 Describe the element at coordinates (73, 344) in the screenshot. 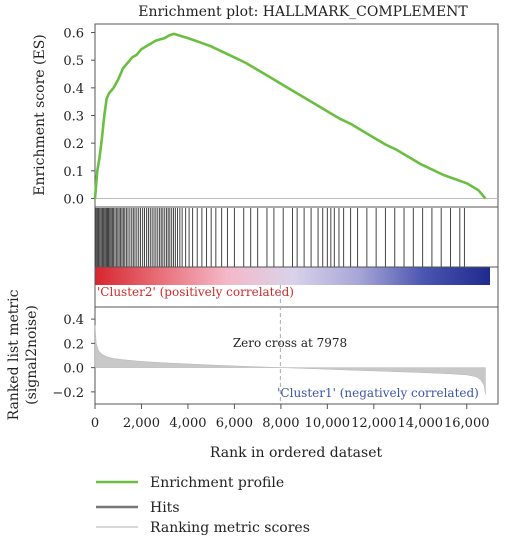

I see `metric-y-tick-label: 0.2` at that location.